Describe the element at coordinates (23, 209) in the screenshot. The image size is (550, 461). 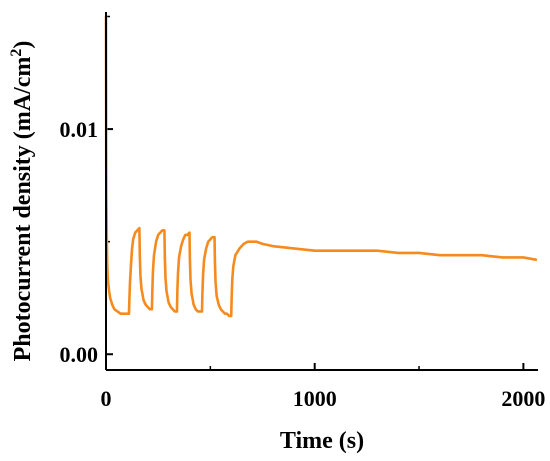
I see `y-axis-title-main: Photocurrent density (mA/cm` at that location.